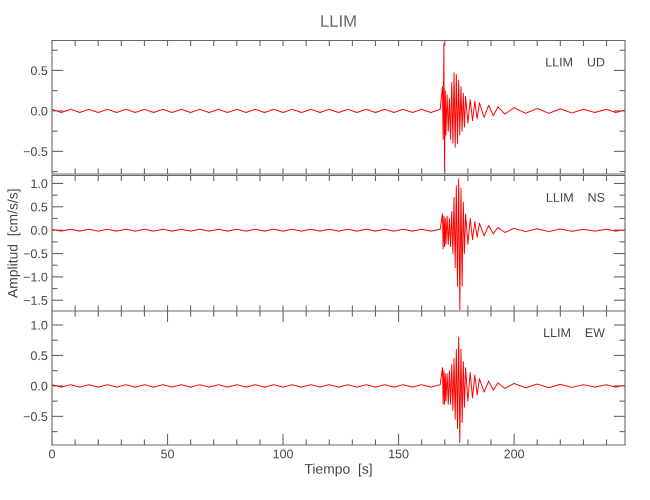  Describe the element at coordinates (338, 470) in the screenshot. I see `x-axis-title: Tiempo [s]` at that location.